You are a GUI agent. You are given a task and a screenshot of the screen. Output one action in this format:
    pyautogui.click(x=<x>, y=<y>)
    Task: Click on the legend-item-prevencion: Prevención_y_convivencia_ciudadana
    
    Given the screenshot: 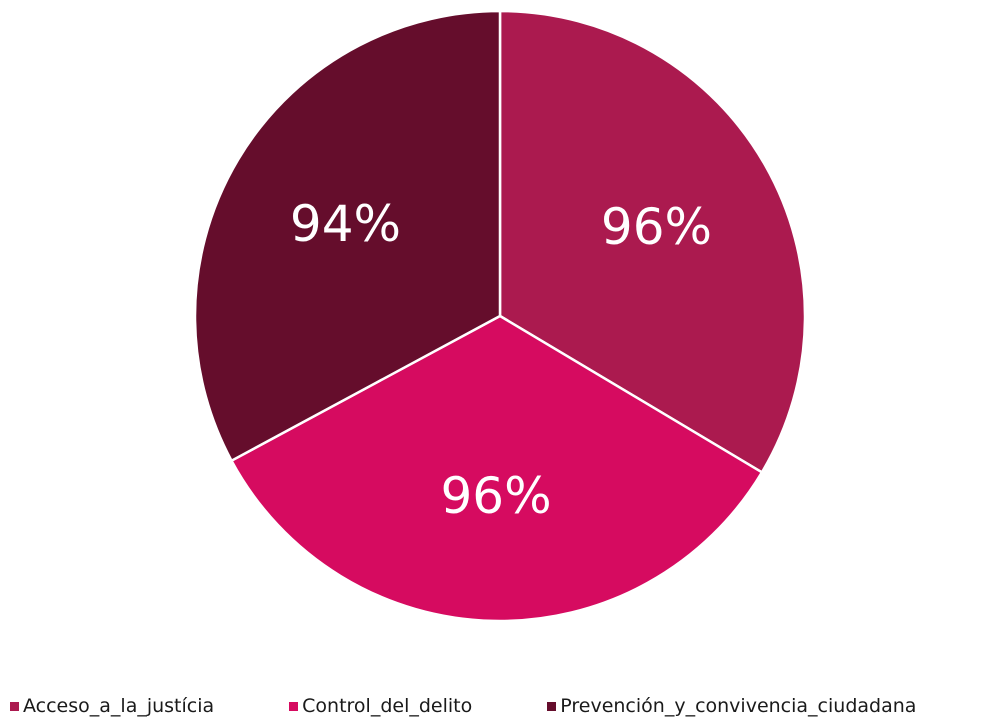 What is the action you would take?
    pyautogui.click(x=731, y=706)
    